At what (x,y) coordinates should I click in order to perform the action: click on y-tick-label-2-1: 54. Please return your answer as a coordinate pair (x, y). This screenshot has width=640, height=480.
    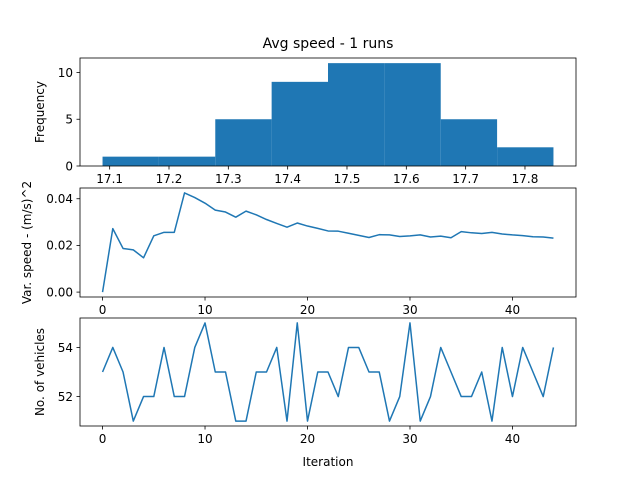
    Looking at the image, I should click on (65, 348).